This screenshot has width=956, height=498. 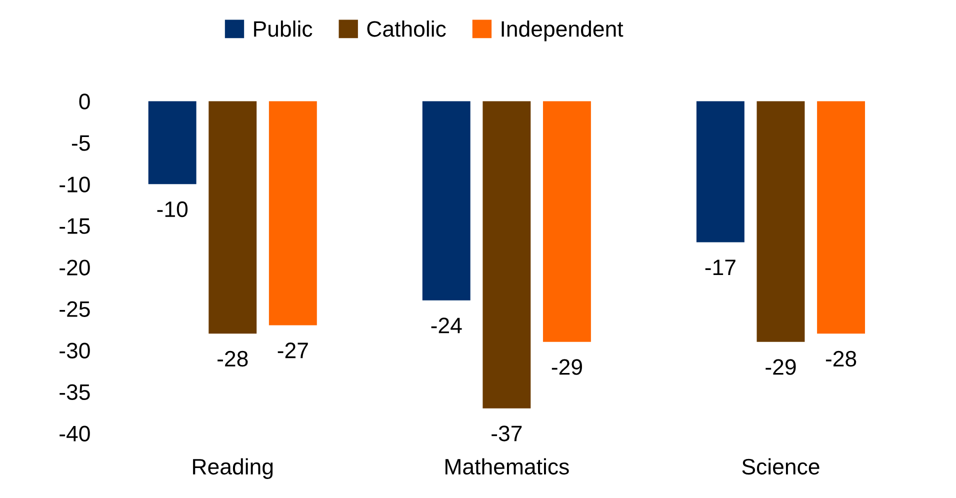 What do you see at coordinates (172, 209) in the screenshot?
I see `data-label: -10` at bounding box center [172, 209].